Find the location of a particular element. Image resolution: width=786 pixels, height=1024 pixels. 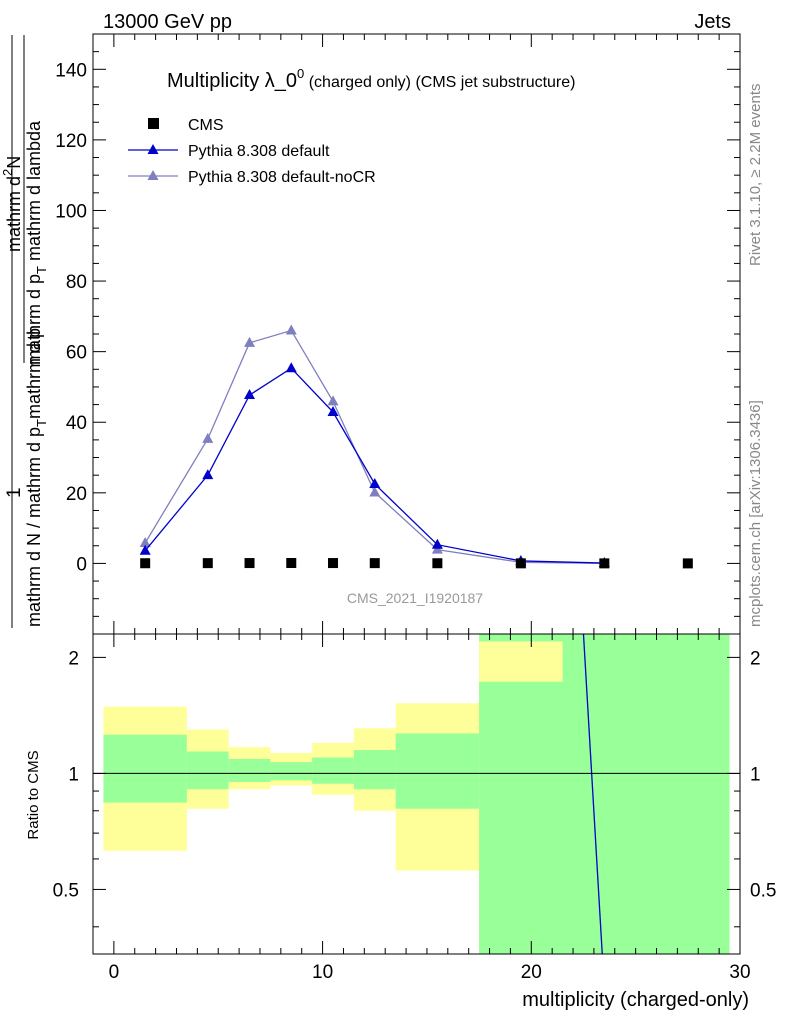

series-line-pythia-nocr is located at coordinates (374, 447).